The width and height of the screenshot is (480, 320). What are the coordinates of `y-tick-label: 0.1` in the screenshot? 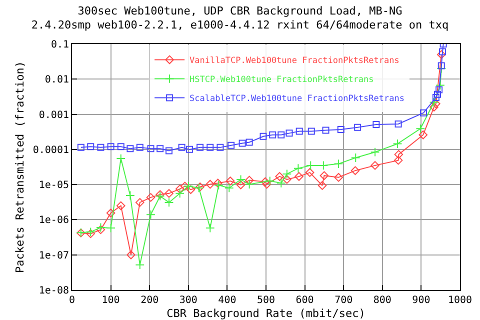 It's located at (59, 45).